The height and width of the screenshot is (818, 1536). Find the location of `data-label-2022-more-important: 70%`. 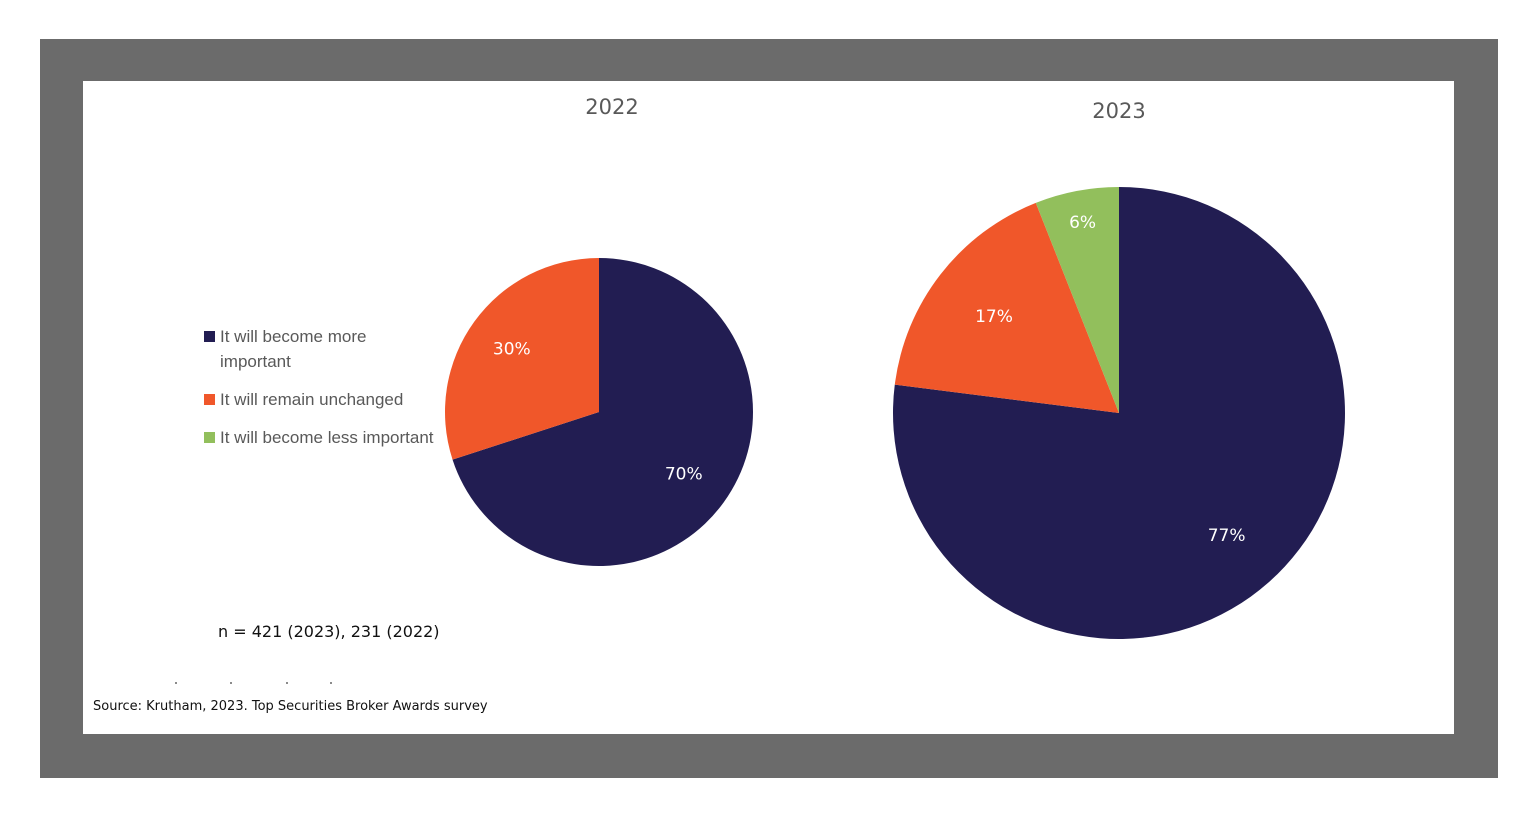

data-label-2022-more-important: 70% is located at coordinates (684, 475).